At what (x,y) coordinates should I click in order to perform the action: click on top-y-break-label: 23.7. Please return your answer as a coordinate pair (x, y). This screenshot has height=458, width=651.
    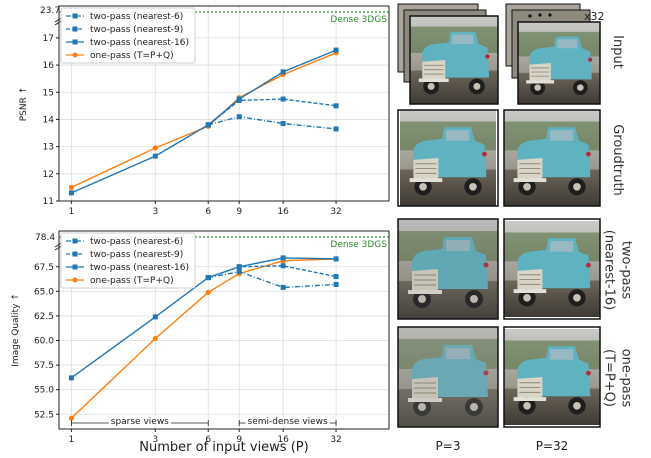
    Looking at the image, I should click on (50, 11).